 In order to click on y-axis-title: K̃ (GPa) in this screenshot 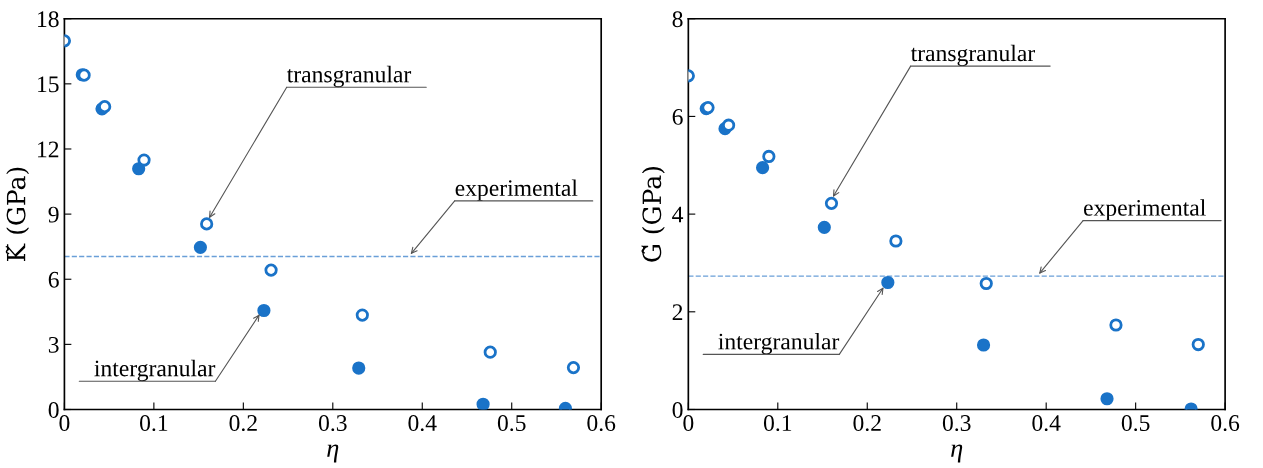, I will do `click(17, 214)`.